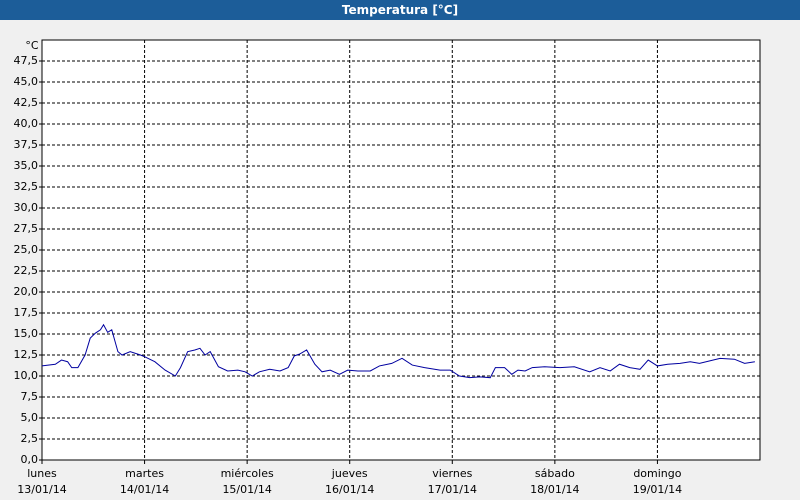 Image resolution: width=800 pixels, height=500 pixels. I want to click on y-tick-label: 22,5, so click(26, 270).